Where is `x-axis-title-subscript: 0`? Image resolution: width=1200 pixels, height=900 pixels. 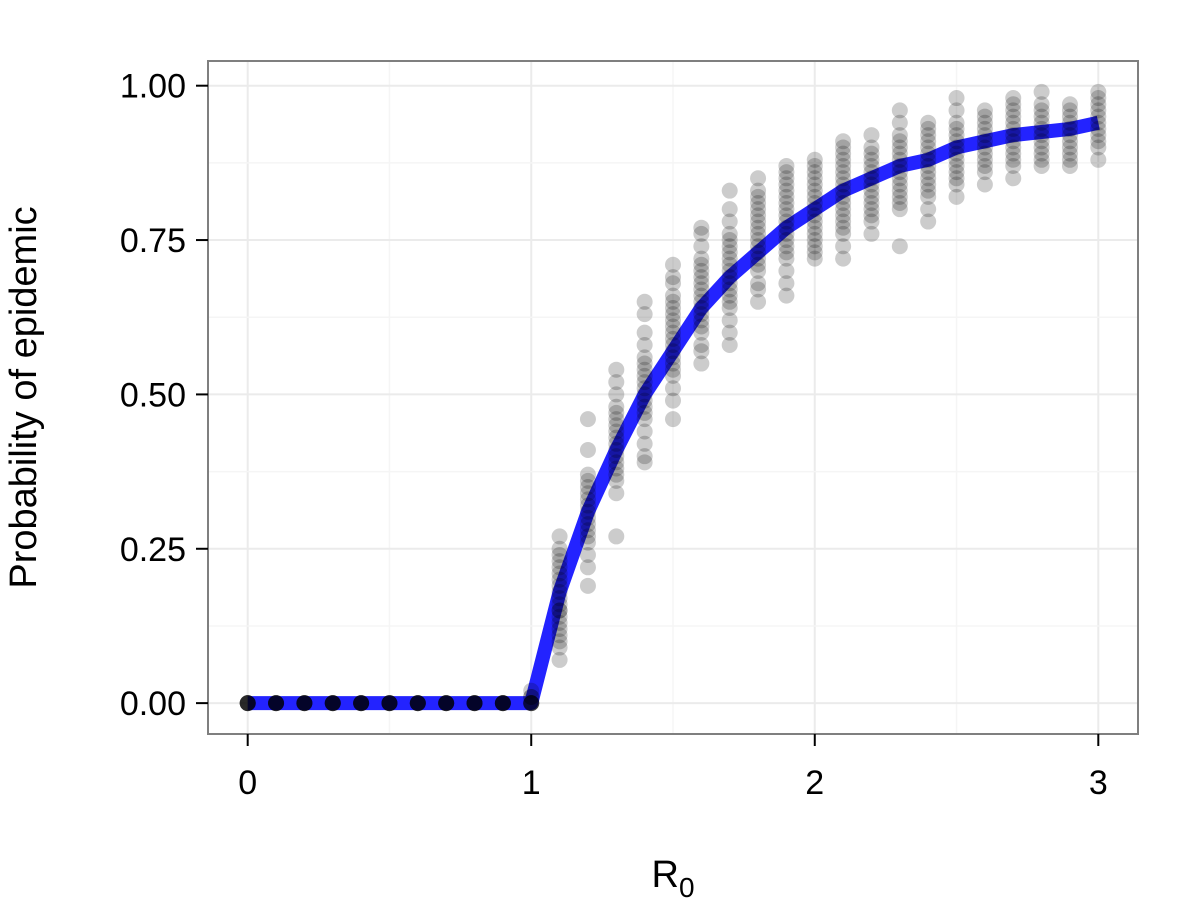
x-axis-title-subscript: 0 is located at coordinates (687, 886).